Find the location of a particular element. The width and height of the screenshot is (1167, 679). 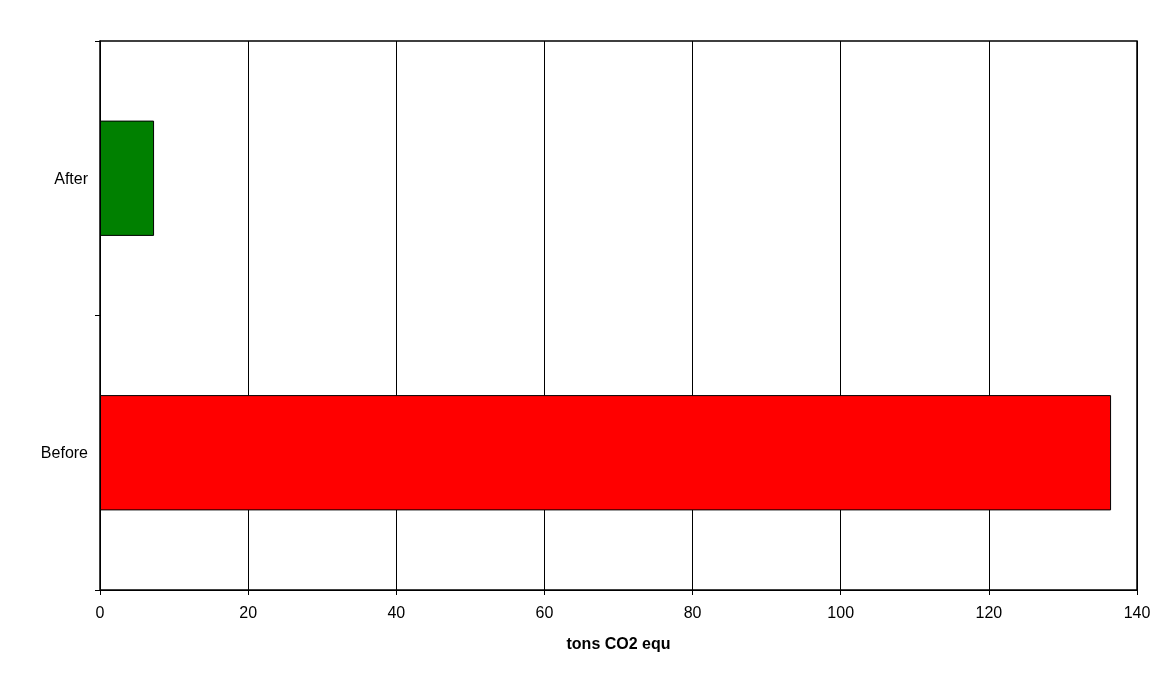

x-tick-label: 60 is located at coordinates (544, 612).